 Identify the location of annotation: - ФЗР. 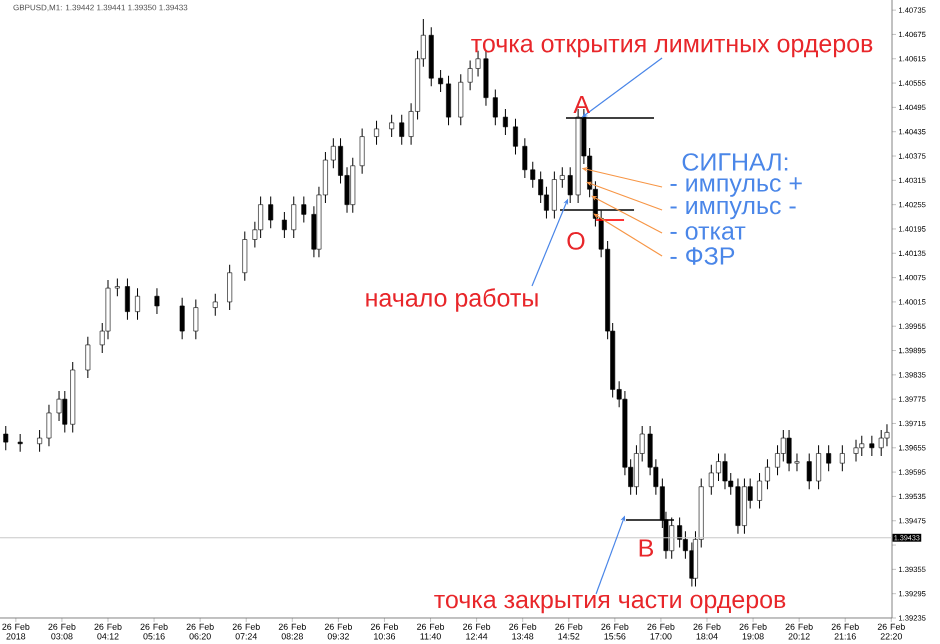
(702, 256).